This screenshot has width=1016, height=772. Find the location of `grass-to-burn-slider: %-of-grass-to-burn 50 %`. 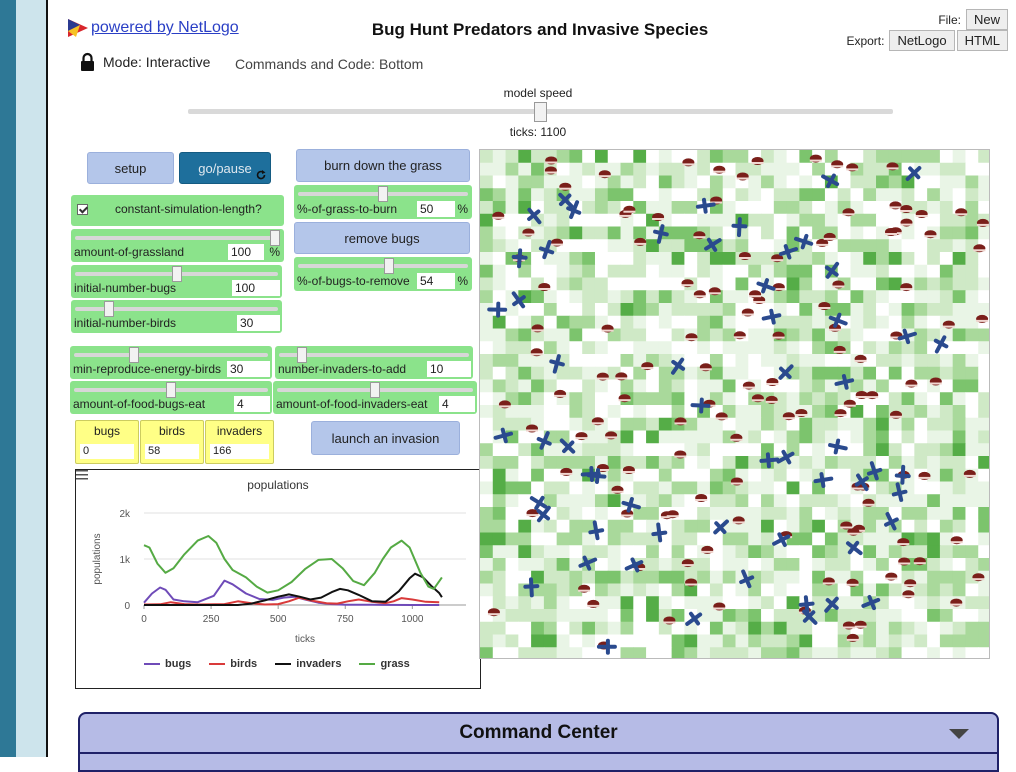

grass-to-burn-slider: %-of-grass-to-burn 50 % is located at coordinates (383, 202).